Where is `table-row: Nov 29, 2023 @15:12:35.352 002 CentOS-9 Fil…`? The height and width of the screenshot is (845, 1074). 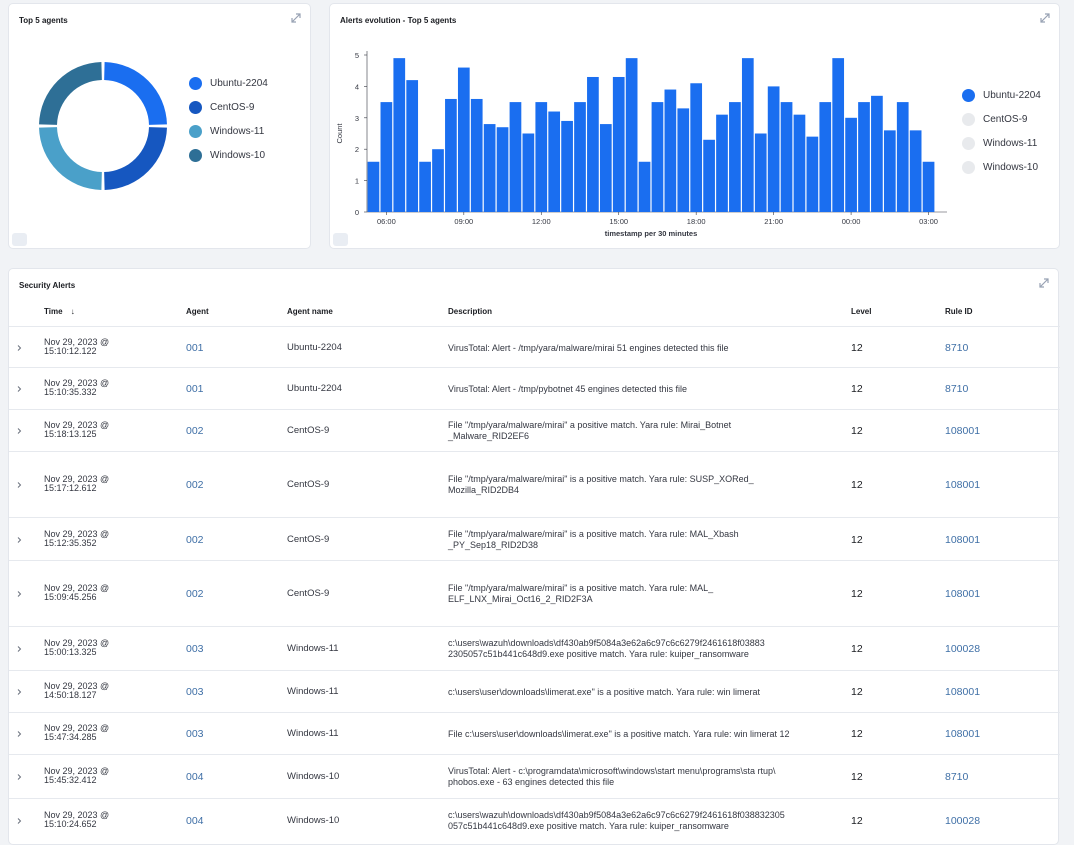 table-row: Nov 29, 2023 @15:12:35.352 002 CentOS-9 Fil… is located at coordinates (534, 538).